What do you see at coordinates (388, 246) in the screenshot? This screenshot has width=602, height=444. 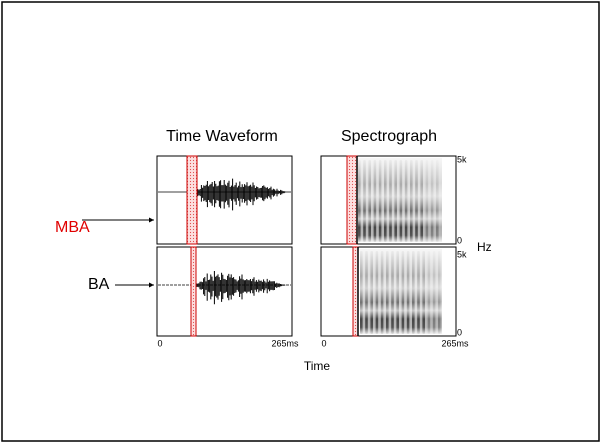 I see `spectrograph-panels` at bounding box center [388, 246].